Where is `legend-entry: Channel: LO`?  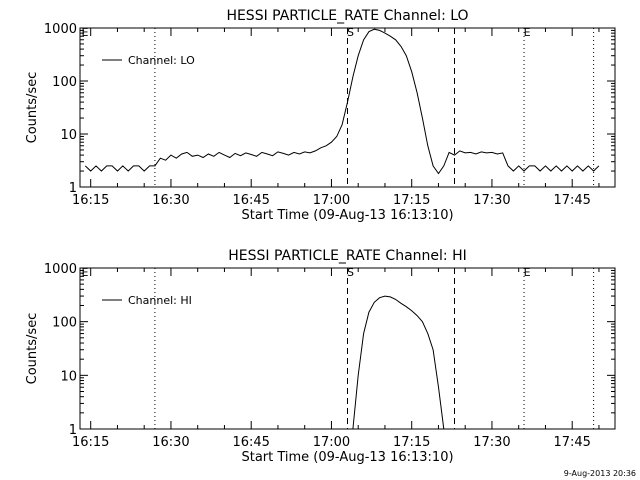
legend-entry: Channel: LO is located at coordinates (161, 60).